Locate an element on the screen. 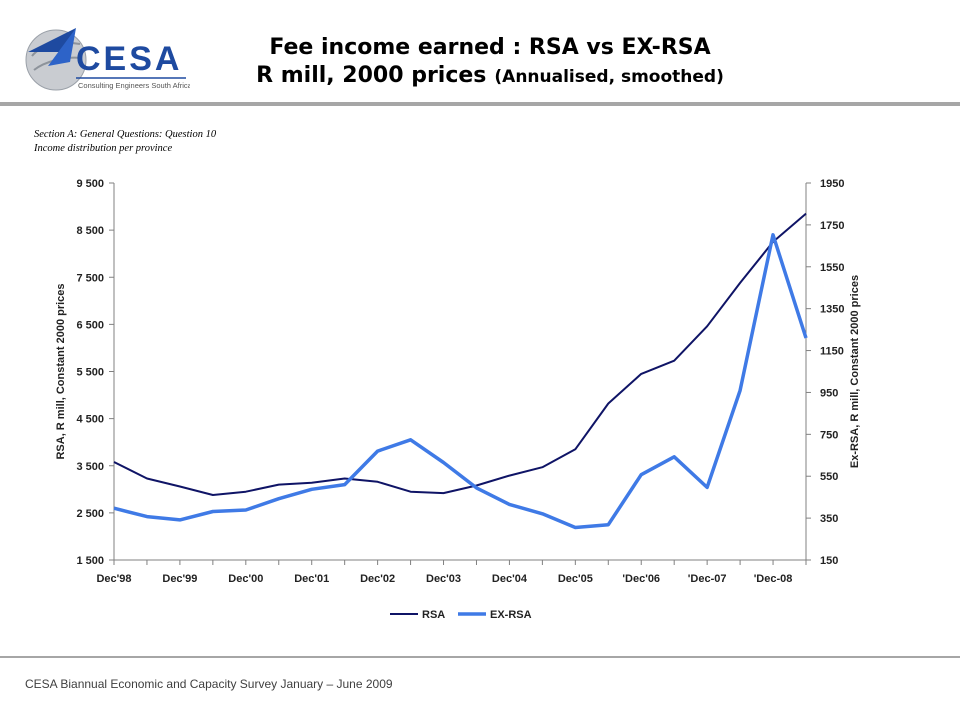 Image resolution: width=960 pixels, height=720 pixels. footer-divider is located at coordinates (480, 657).